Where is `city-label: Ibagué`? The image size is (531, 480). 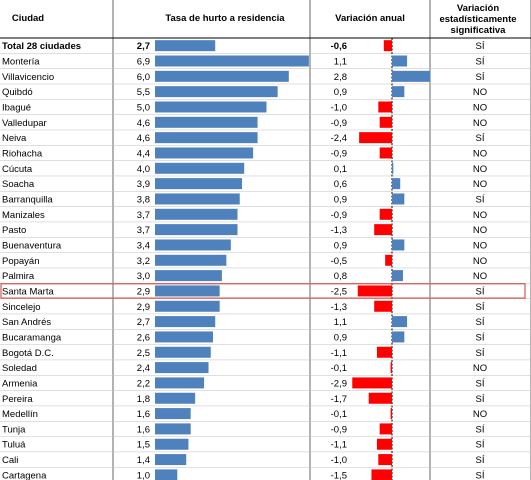 city-label: Ibagué is located at coordinates (16, 107).